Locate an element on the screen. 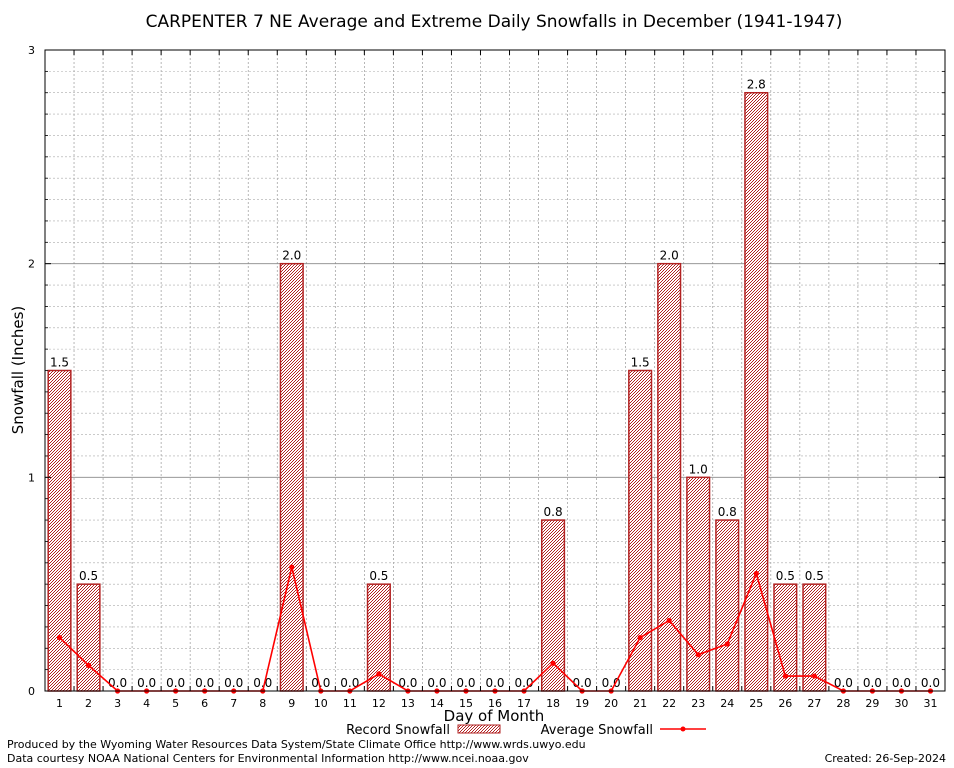 The image size is (954, 768). x-tick-label: 11 is located at coordinates (350, 703).